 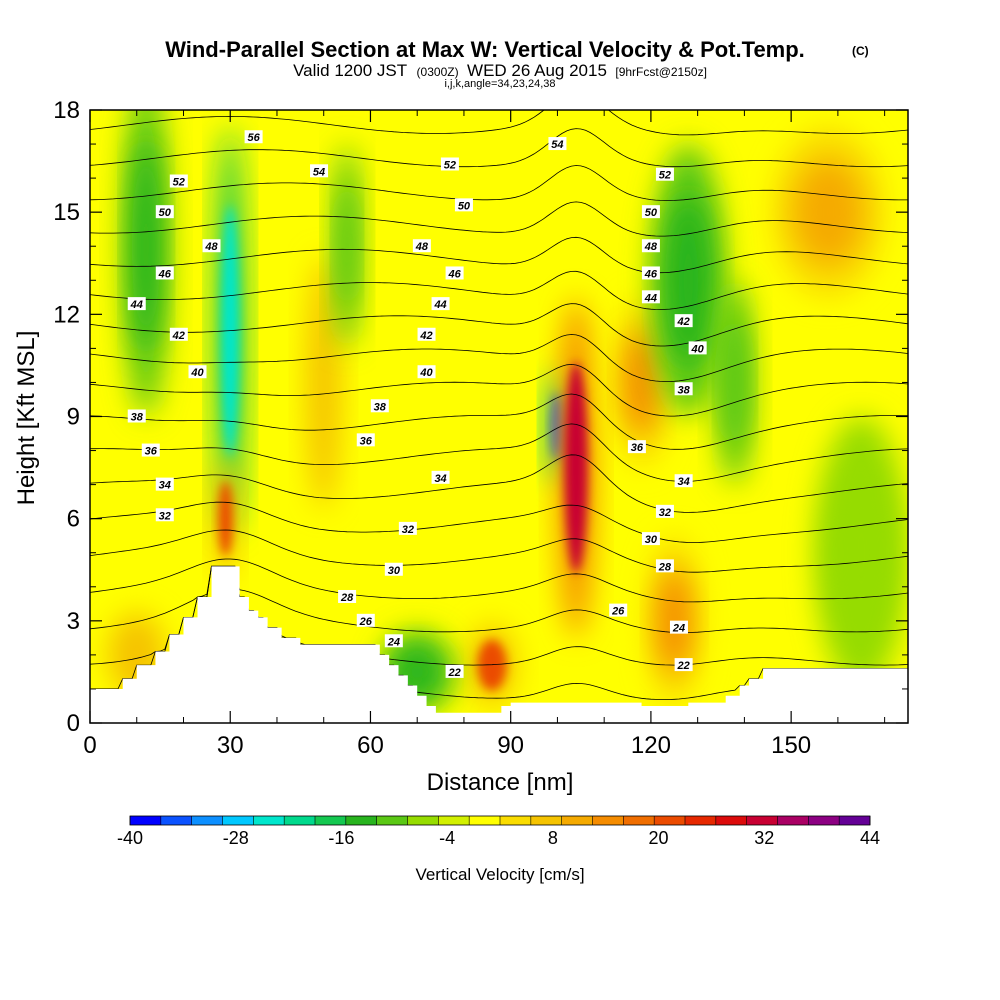 I want to click on colorbar: -40 -28 -16 -4 8 20 32 44, so click(x=498, y=831).